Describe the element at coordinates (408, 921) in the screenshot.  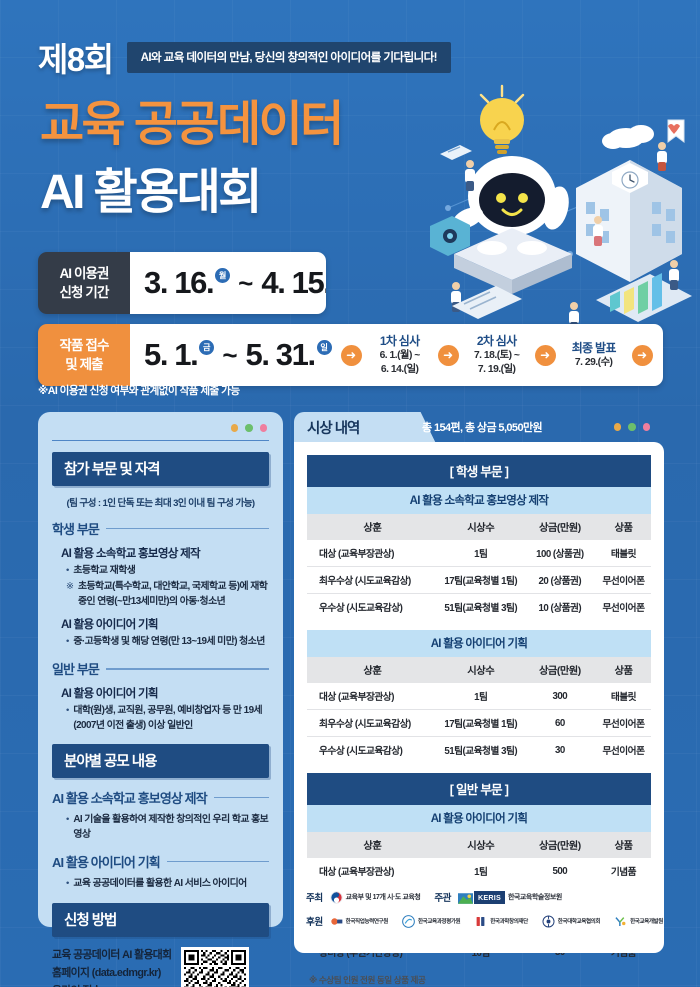
I see `kice-logo-icon` at that location.